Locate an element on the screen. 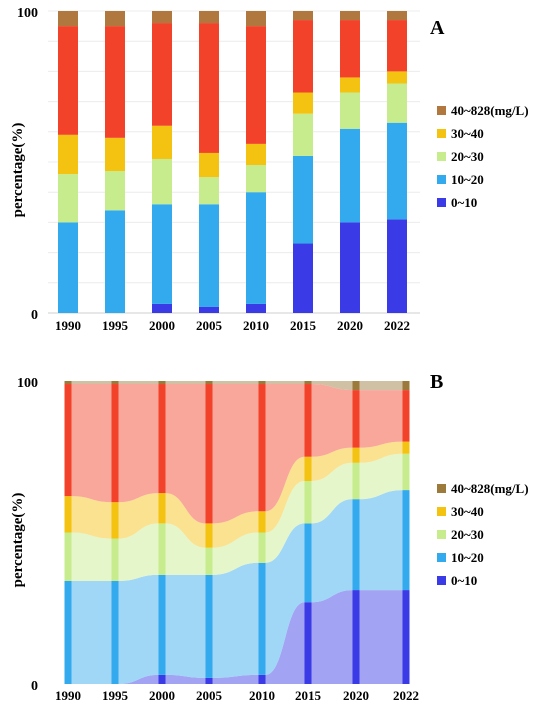 The image size is (550, 709). legend-label: 40~828(mg/L) is located at coordinates (490, 110).